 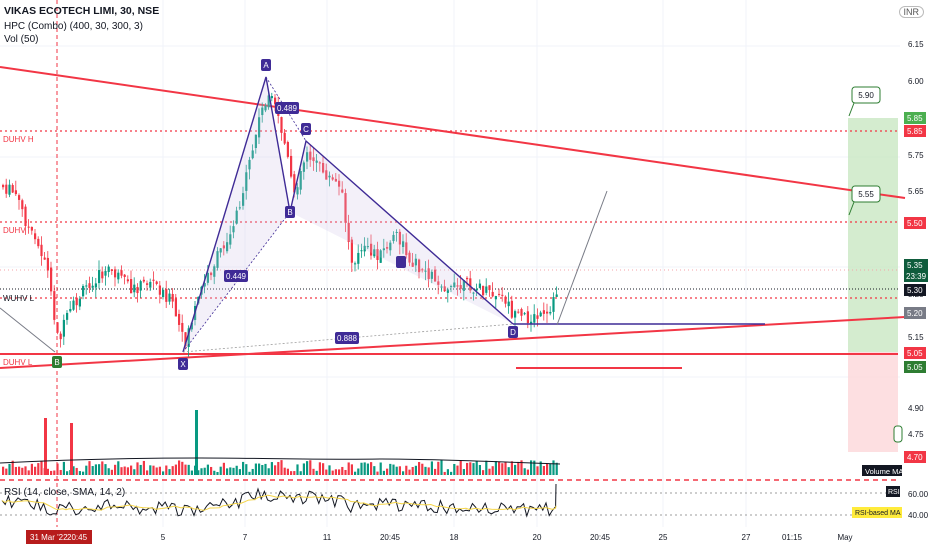 I want to click on rsi-legend: RSI (14, close, SMA, 14, 2), so click(x=65, y=492).